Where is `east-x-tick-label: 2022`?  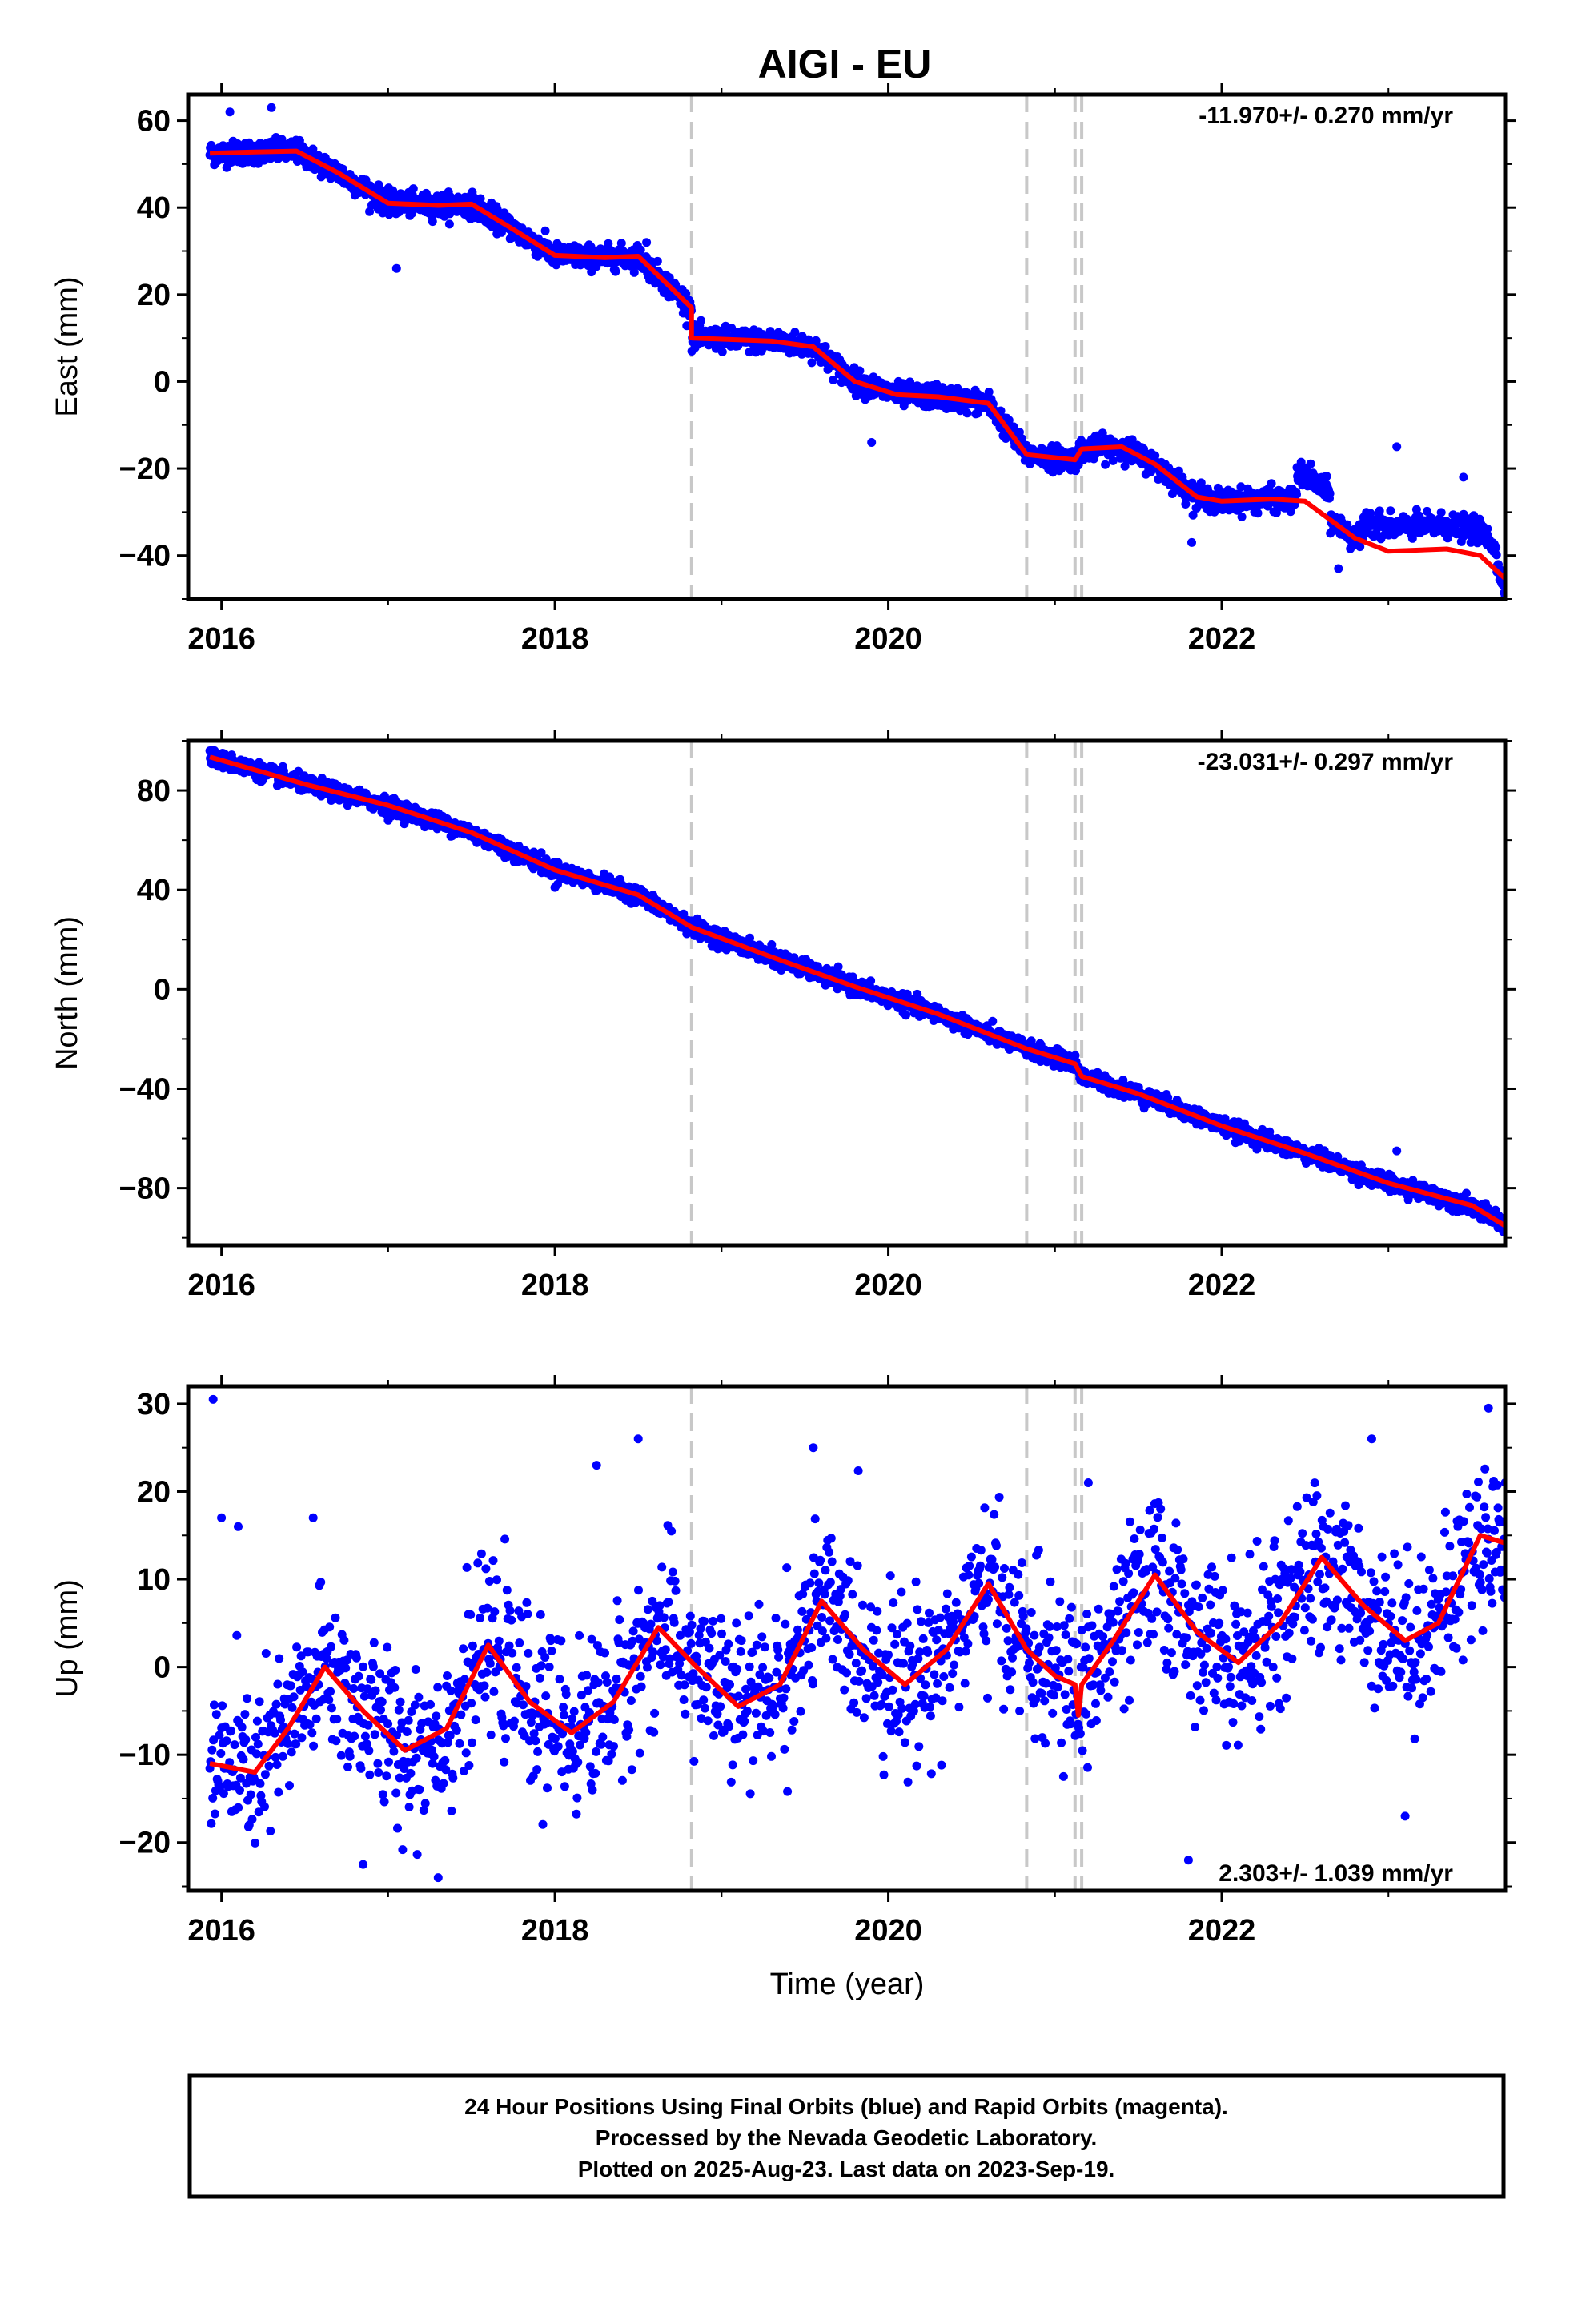
east-x-tick-label: 2022 is located at coordinates (1222, 639).